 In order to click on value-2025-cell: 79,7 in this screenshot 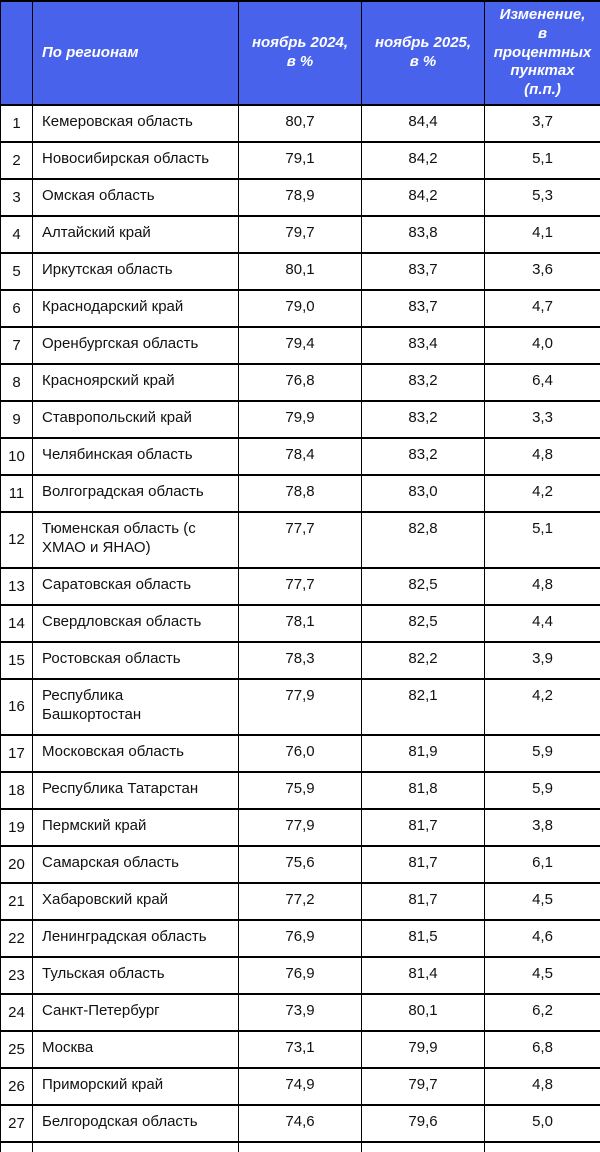, I will do `click(423, 1086)`.